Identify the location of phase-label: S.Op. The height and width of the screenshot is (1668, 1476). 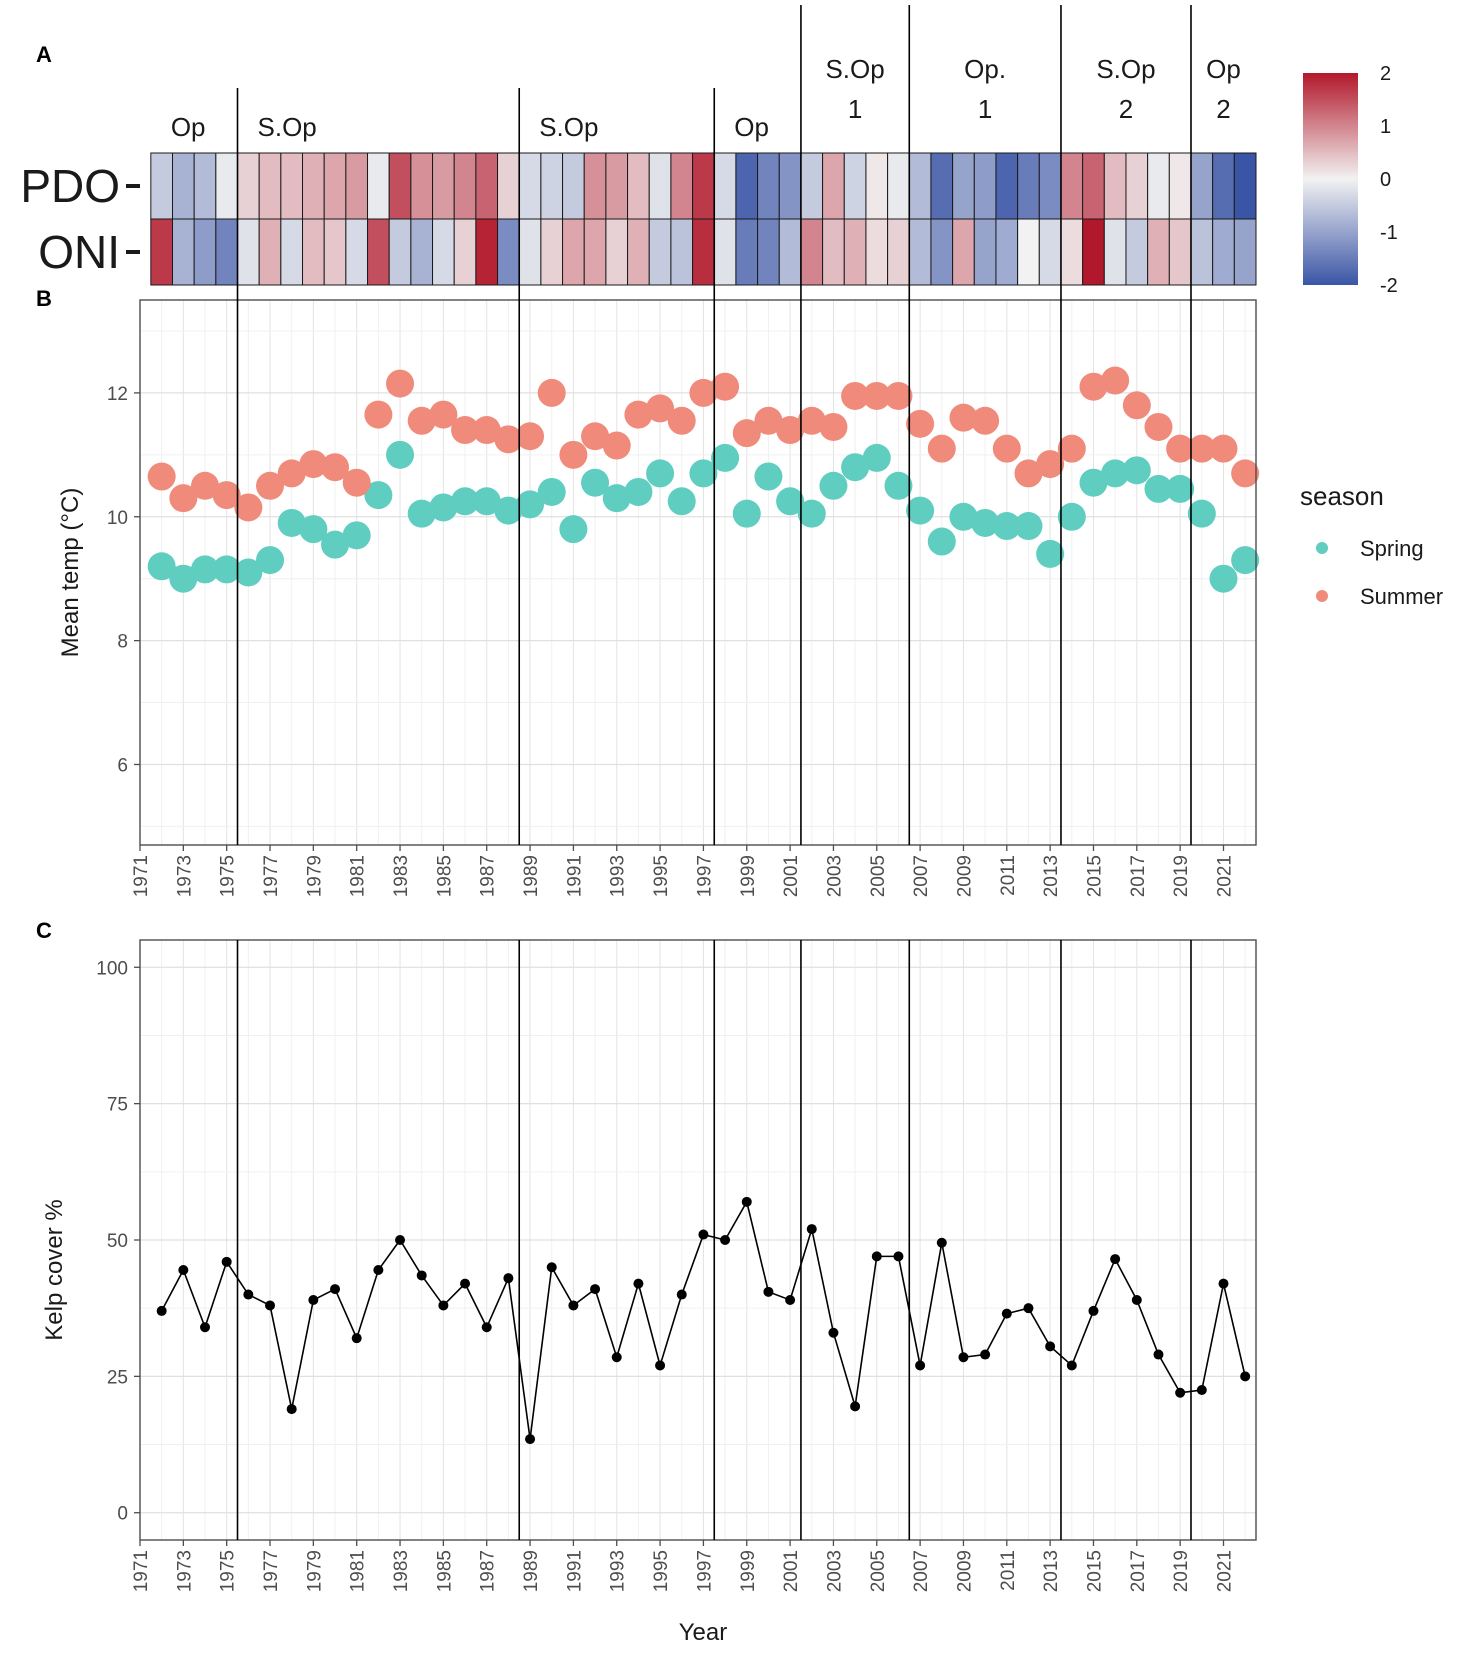
(568, 127).